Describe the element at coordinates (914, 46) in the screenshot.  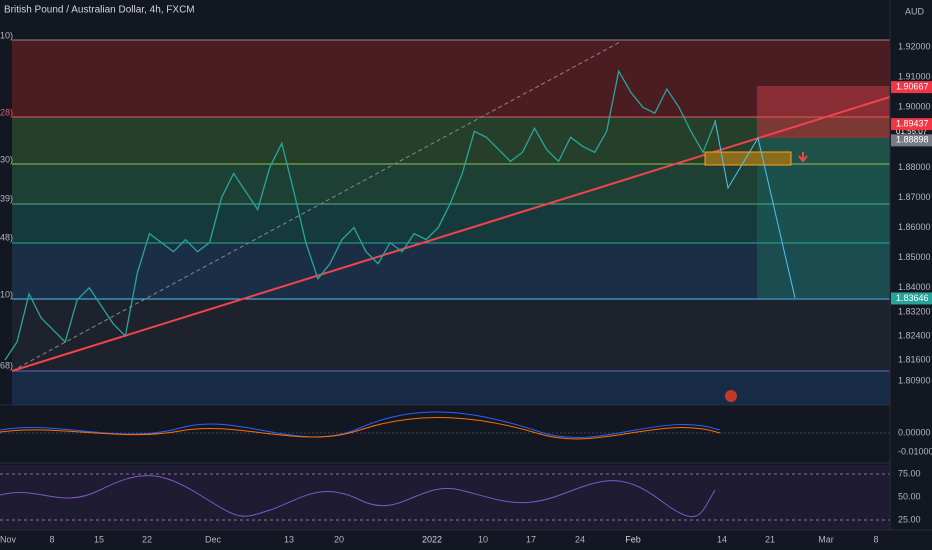
I see `price-label: 1.92000` at that location.